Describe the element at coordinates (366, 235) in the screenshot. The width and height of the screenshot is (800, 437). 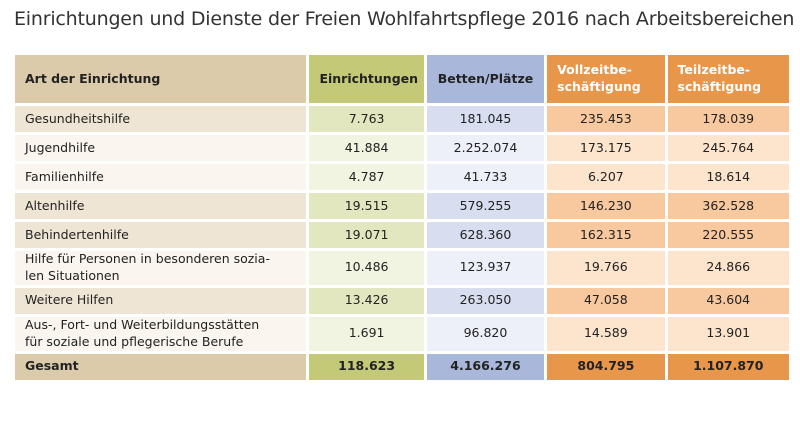
I see `cell: 19.071` at that location.